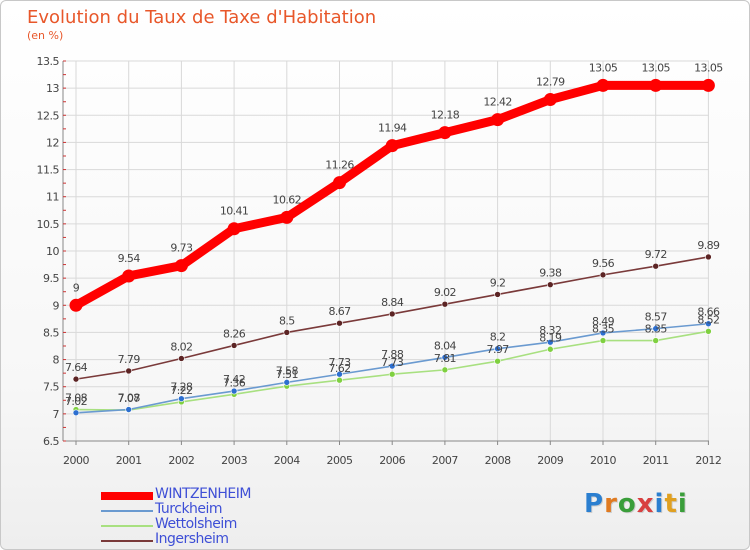  I want to click on y-tick-label: 9, so click(56, 305).